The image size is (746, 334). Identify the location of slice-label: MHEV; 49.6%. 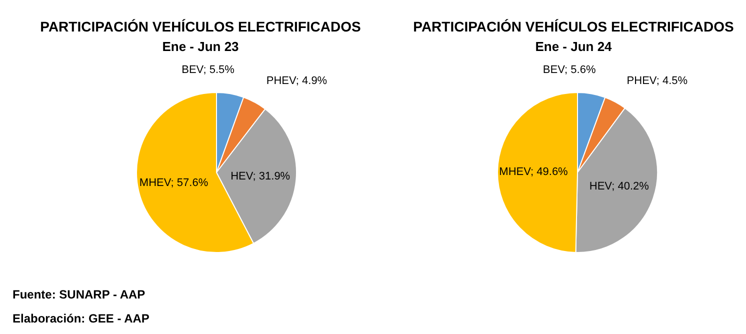
(533, 172).